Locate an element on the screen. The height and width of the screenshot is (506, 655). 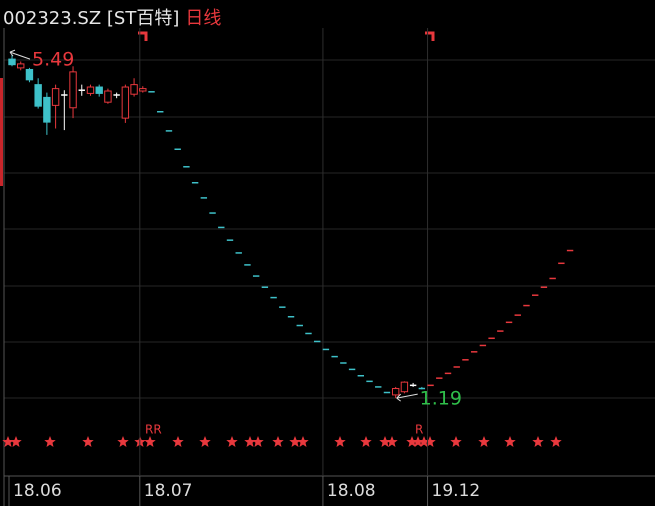
annotation: RR is located at coordinates (153, 430).